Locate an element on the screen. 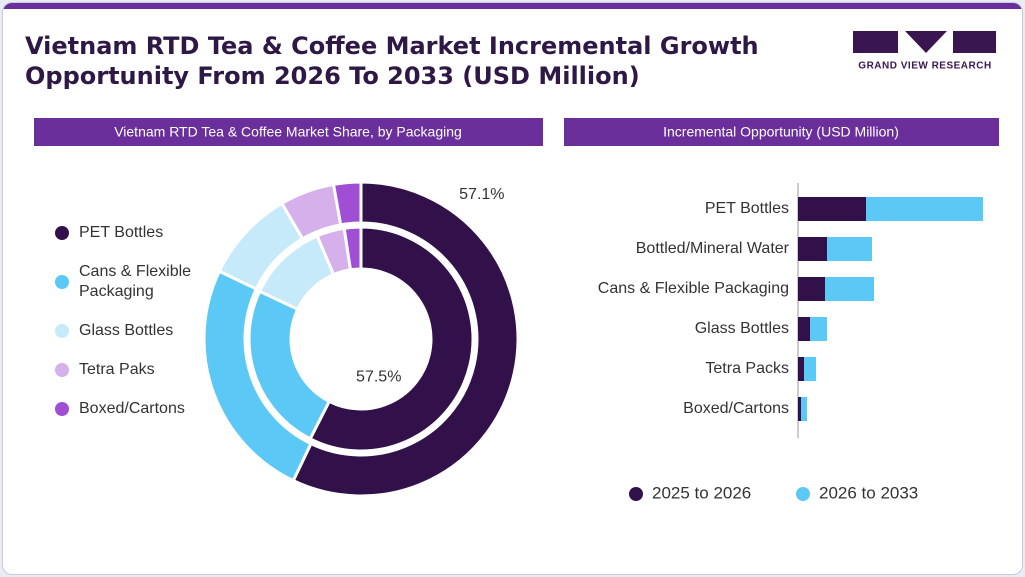 This screenshot has height=577, width=1025. y-tick-label: Boxed/Cartons is located at coordinates (736, 408).